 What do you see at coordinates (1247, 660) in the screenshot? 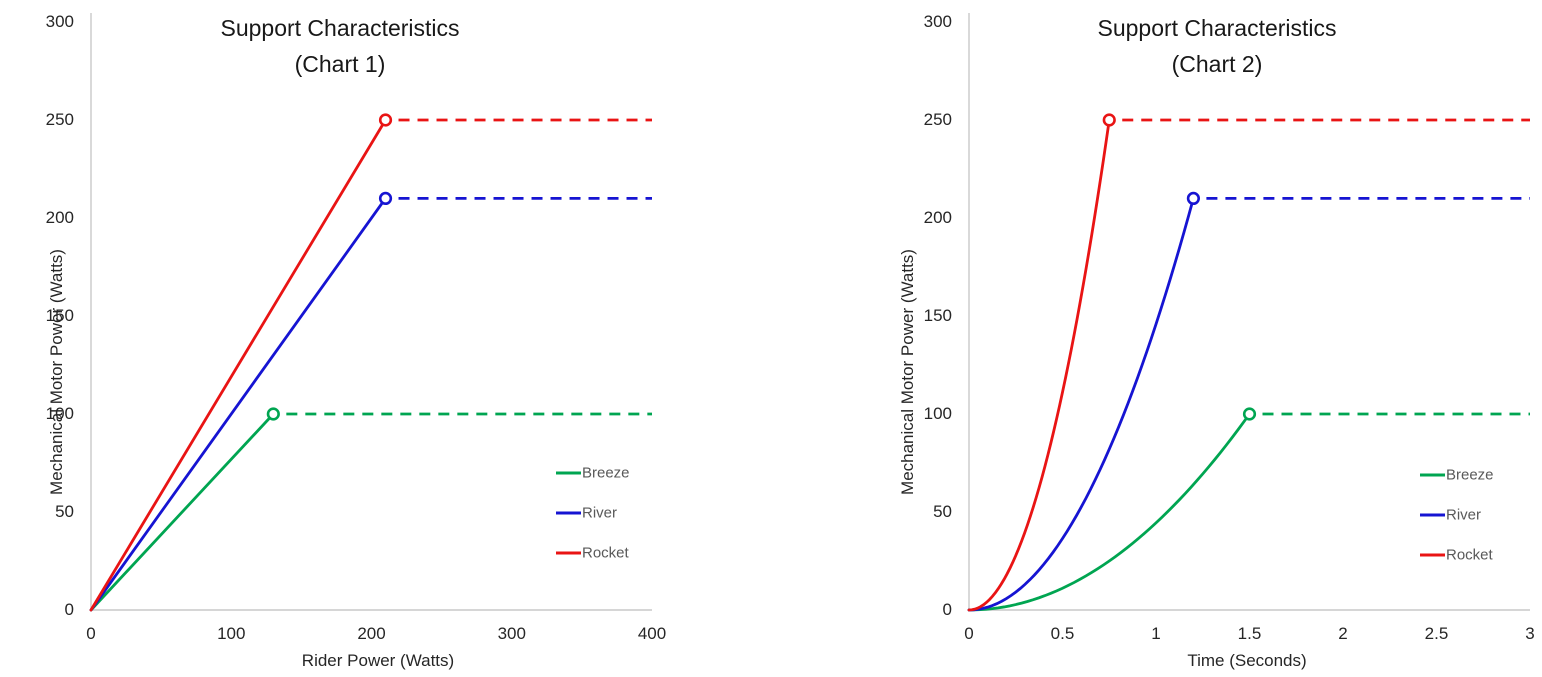
I see `chart2-x-axis-title: Time (Seconds)` at bounding box center [1247, 660].